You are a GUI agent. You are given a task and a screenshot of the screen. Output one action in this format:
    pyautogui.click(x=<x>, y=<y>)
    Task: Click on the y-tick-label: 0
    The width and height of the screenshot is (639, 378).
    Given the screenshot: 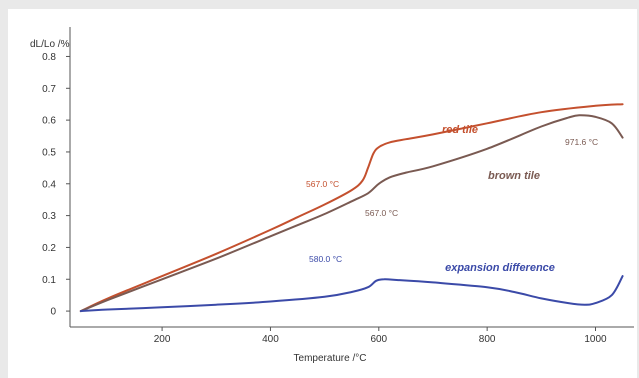 What is the action you would take?
    pyautogui.click(x=53, y=312)
    